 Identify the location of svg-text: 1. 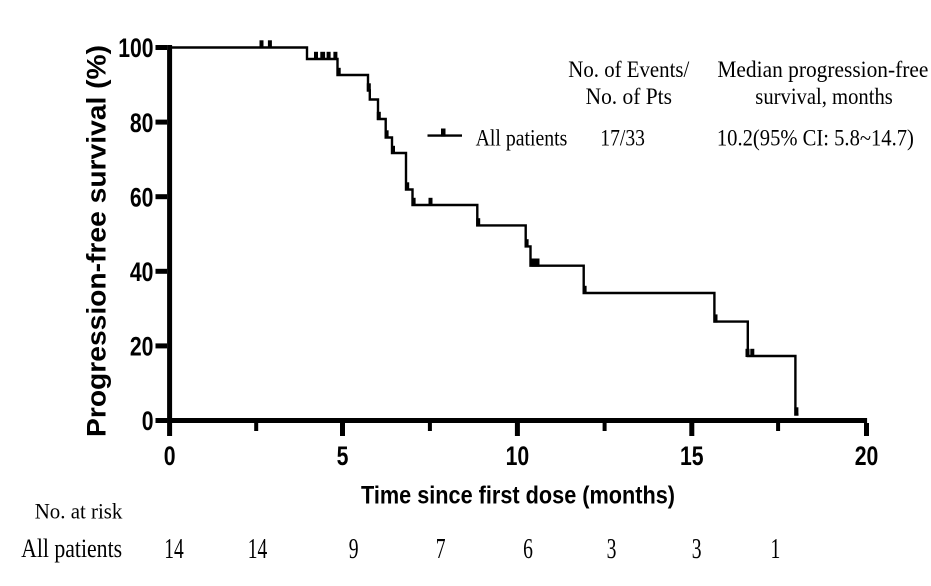
(776, 549).